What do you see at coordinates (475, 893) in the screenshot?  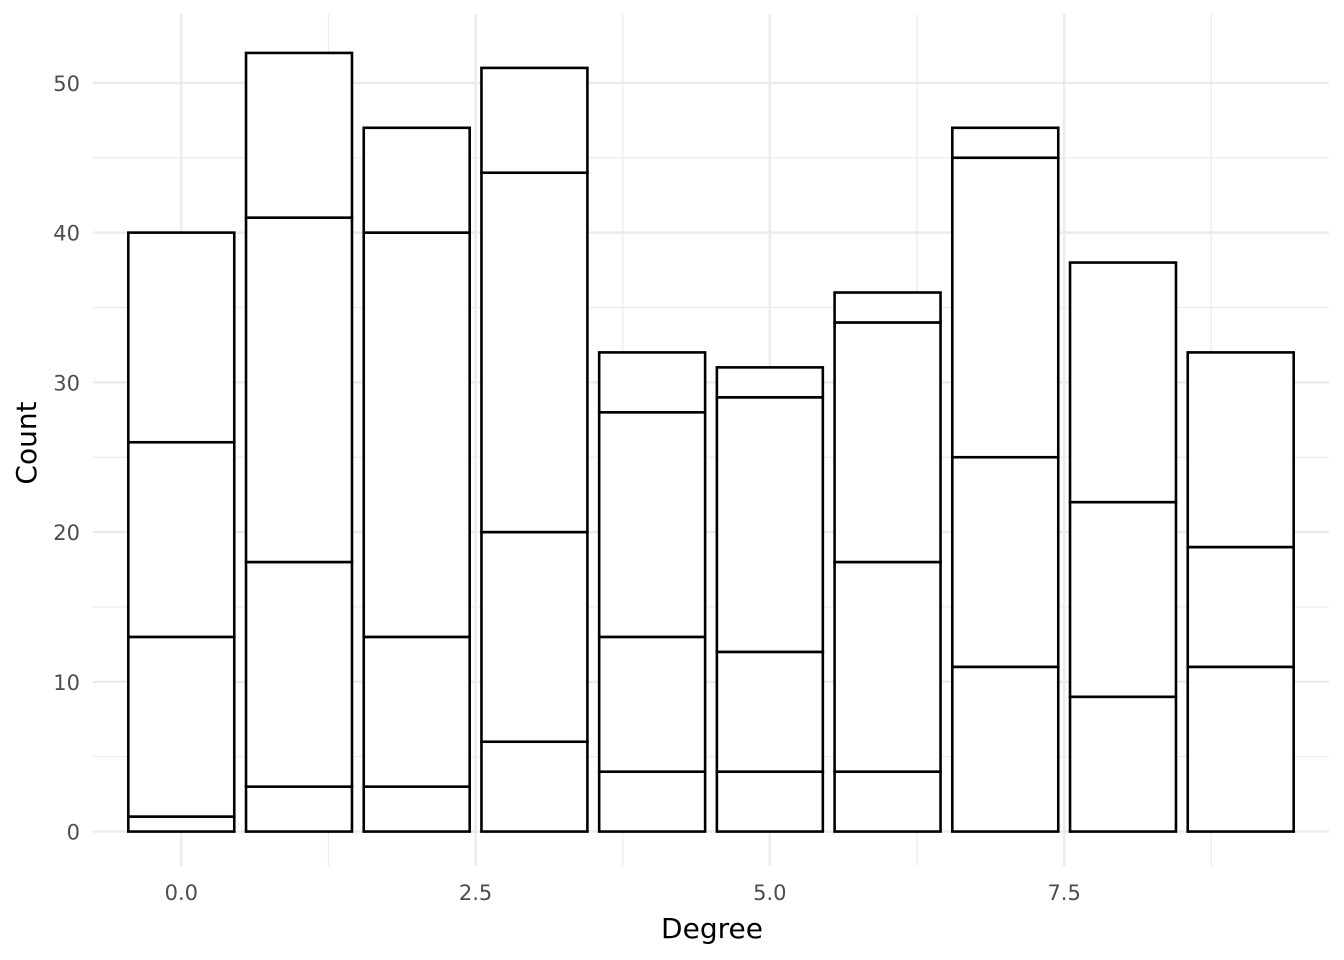 I see `x-tick-label: 2.5` at bounding box center [475, 893].